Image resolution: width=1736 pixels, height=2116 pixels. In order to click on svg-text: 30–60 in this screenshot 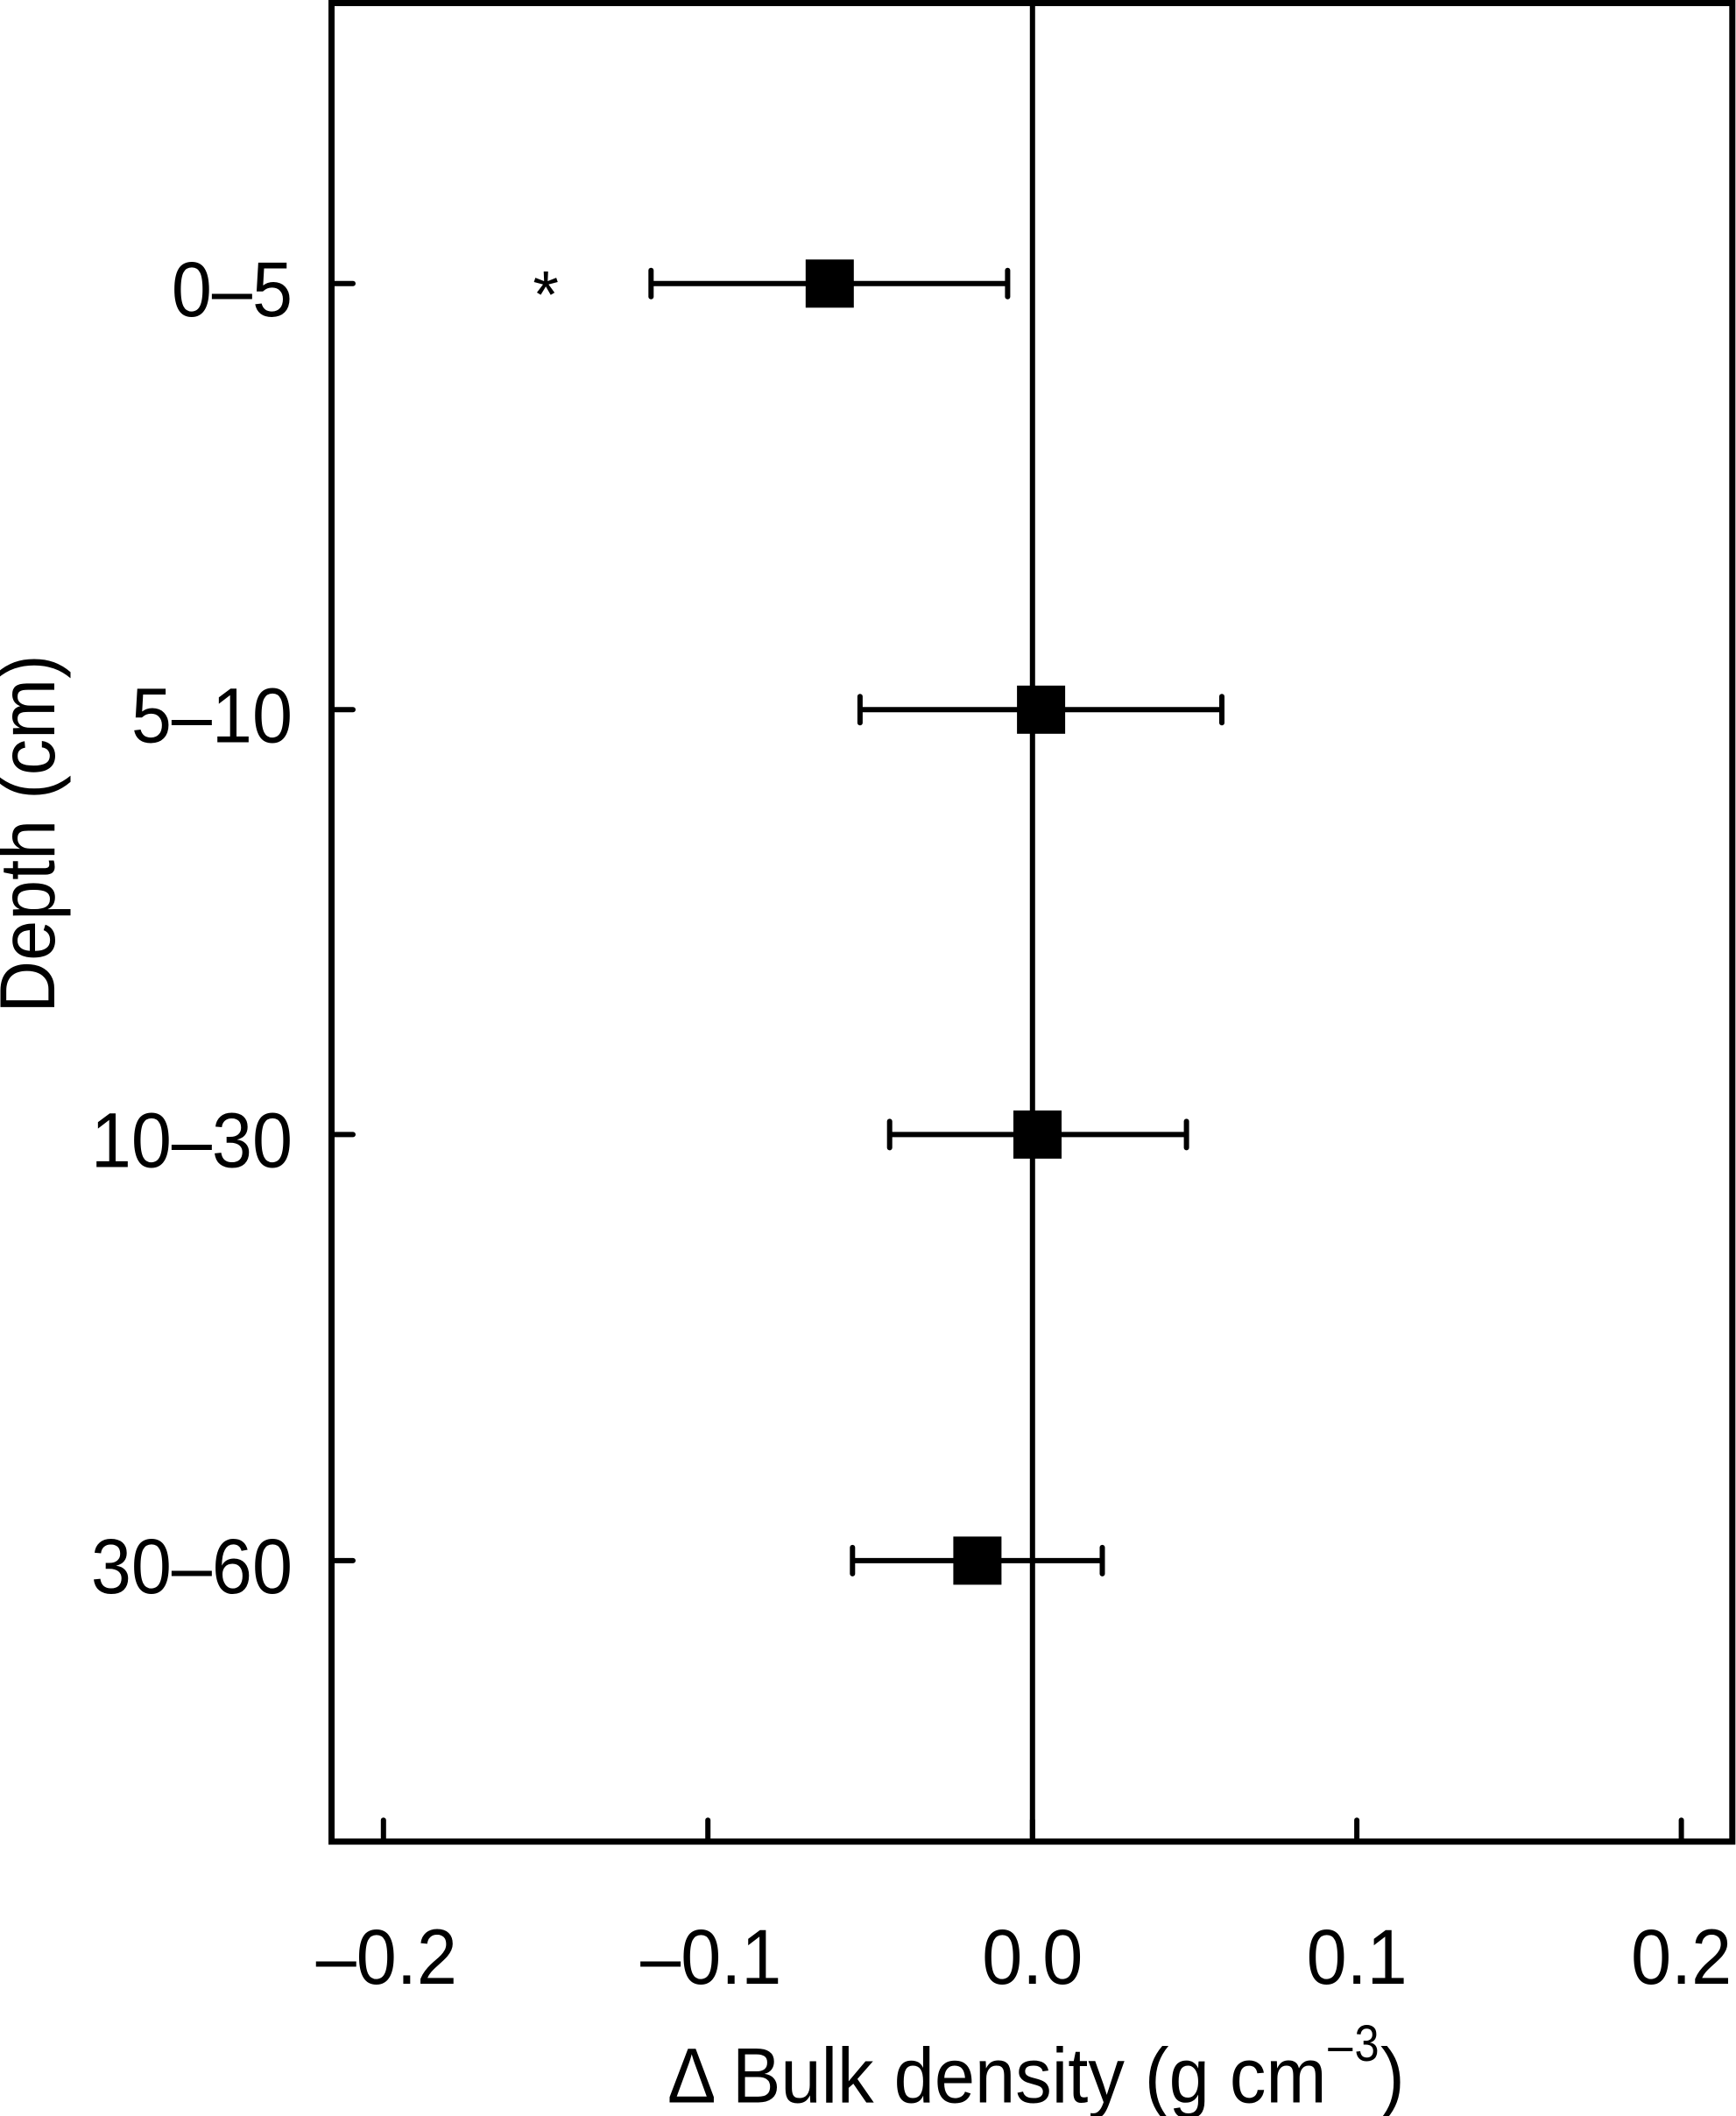, I will do `click(192, 1566)`.